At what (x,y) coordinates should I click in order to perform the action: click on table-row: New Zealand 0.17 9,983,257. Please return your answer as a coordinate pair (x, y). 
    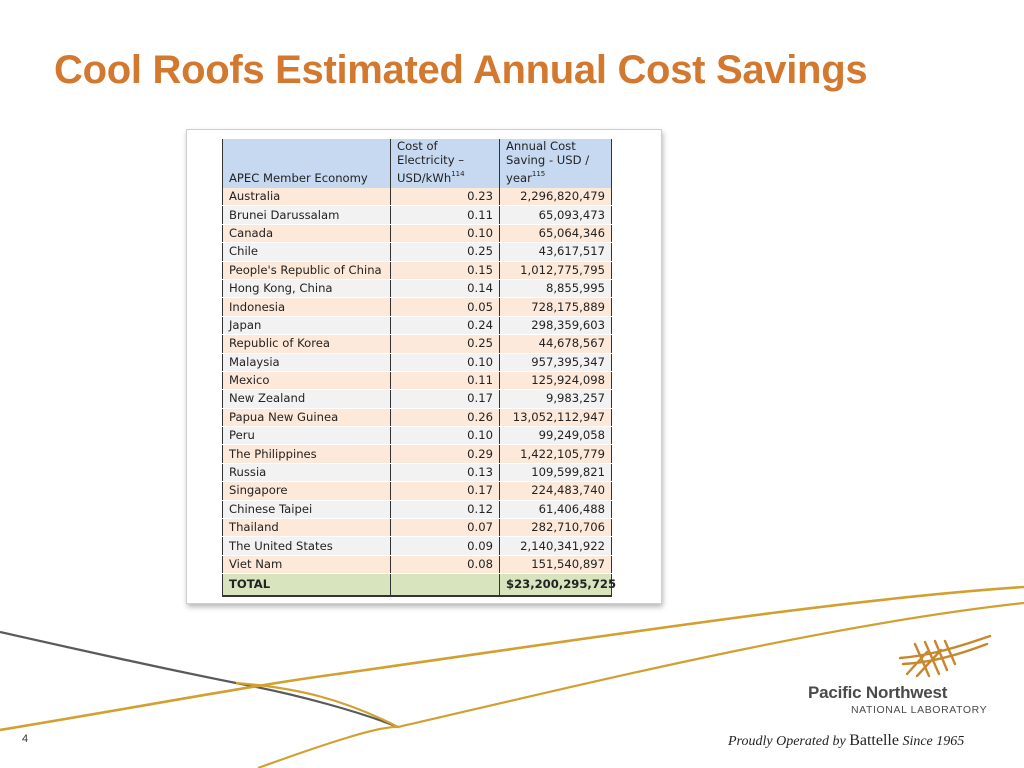
    Looking at the image, I should click on (417, 399).